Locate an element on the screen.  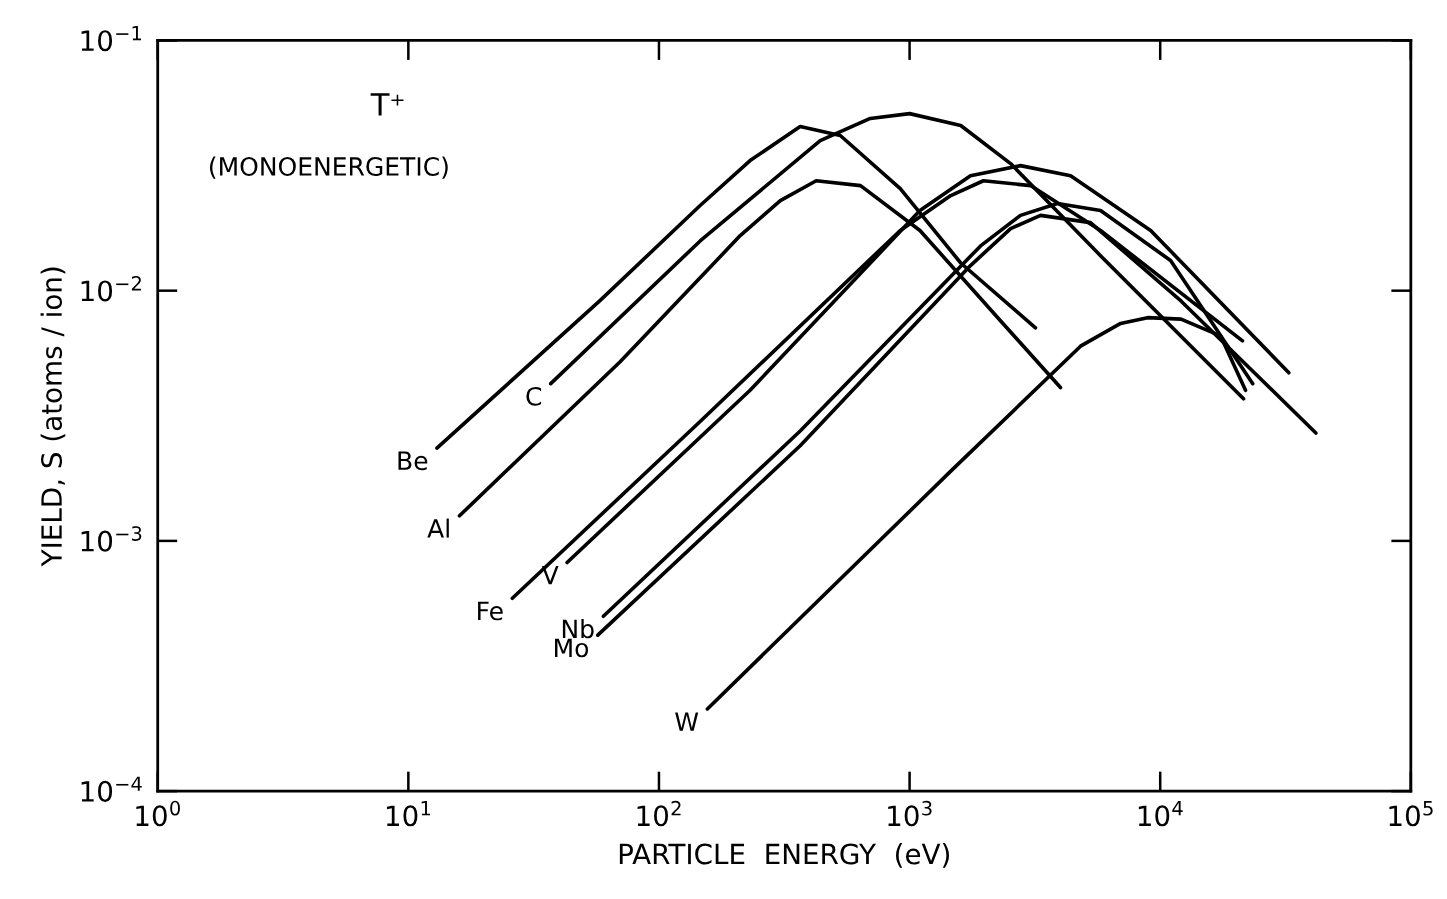
y-tick-label: 10$^{−1}$ is located at coordinates (111, 39).